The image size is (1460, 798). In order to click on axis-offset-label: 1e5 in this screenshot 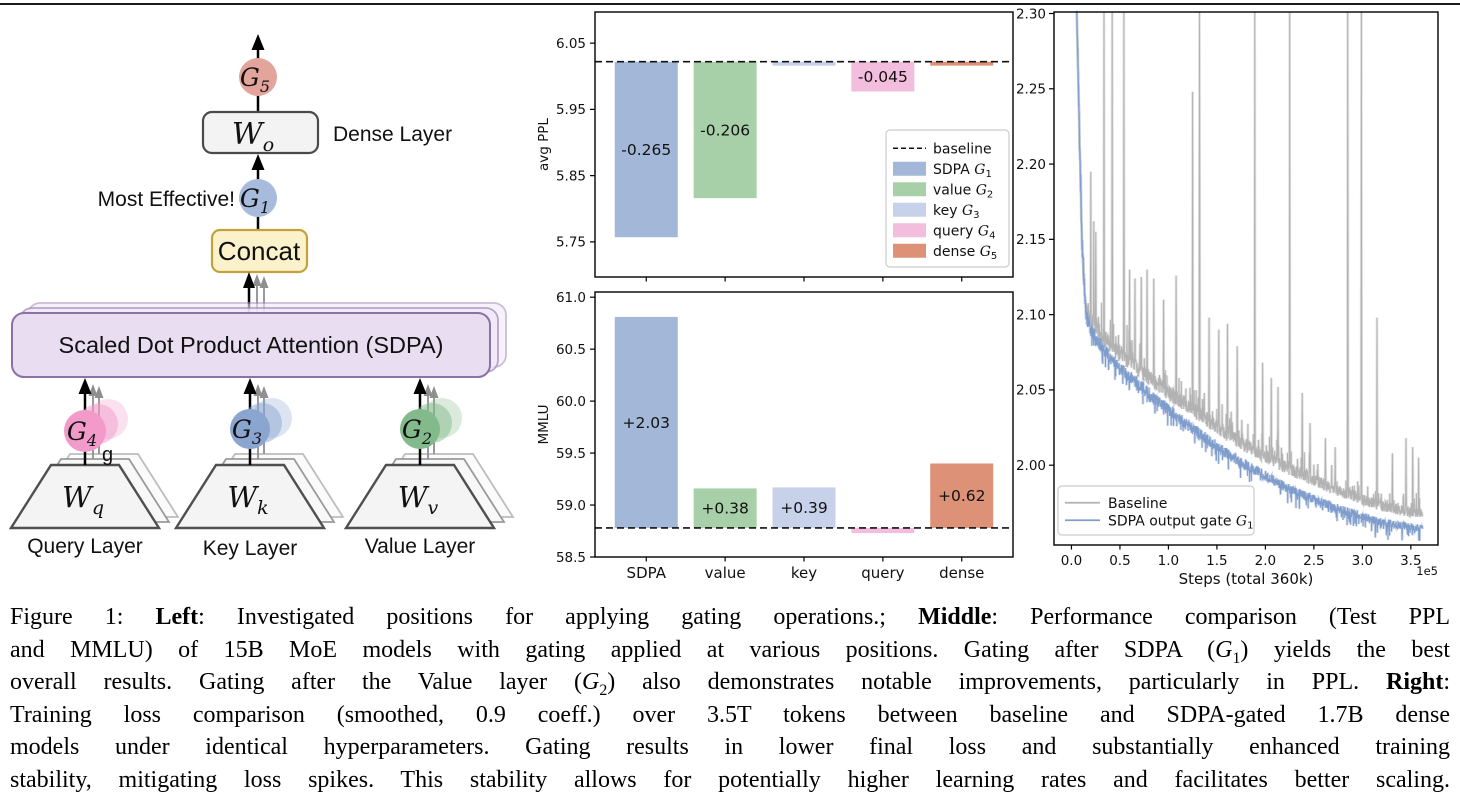, I will do `click(1427, 571)`.